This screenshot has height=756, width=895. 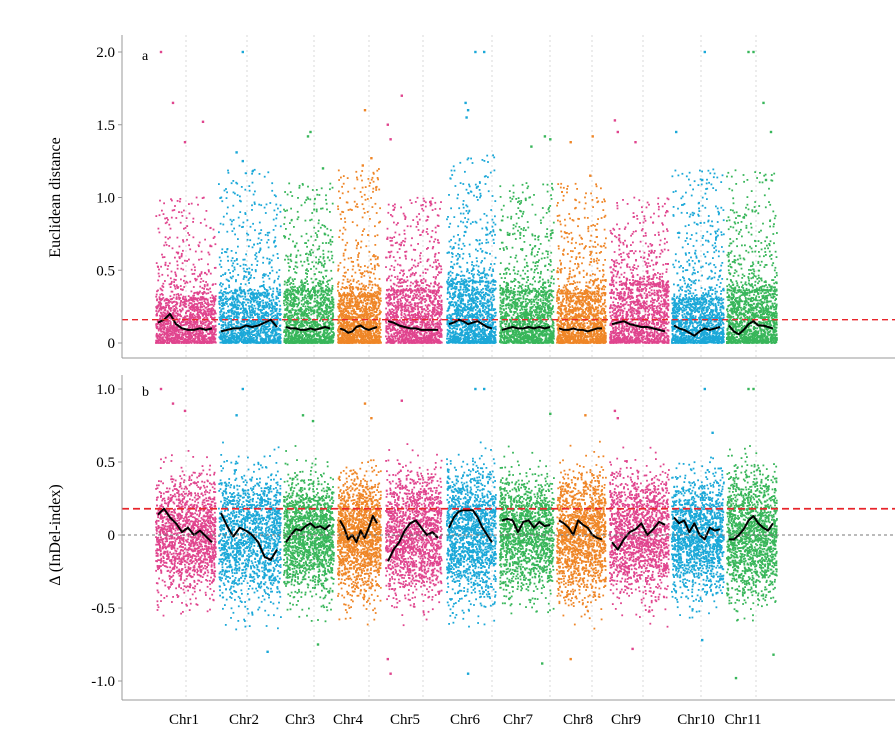 What do you see at coordinates (309, 534) in the screenshot?
I see `b-points-chr3` at bounding box center [309, 534].